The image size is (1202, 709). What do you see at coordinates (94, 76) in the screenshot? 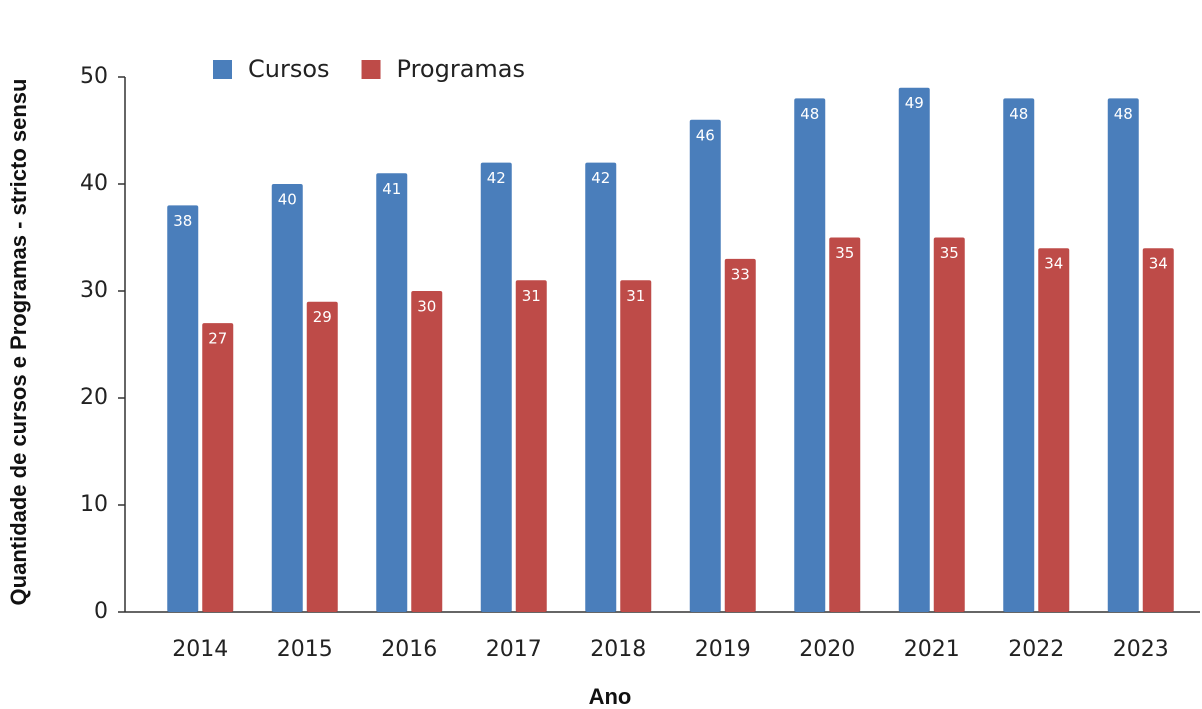
I see `y-tick-label: 50` at bounding box center [94, 76].